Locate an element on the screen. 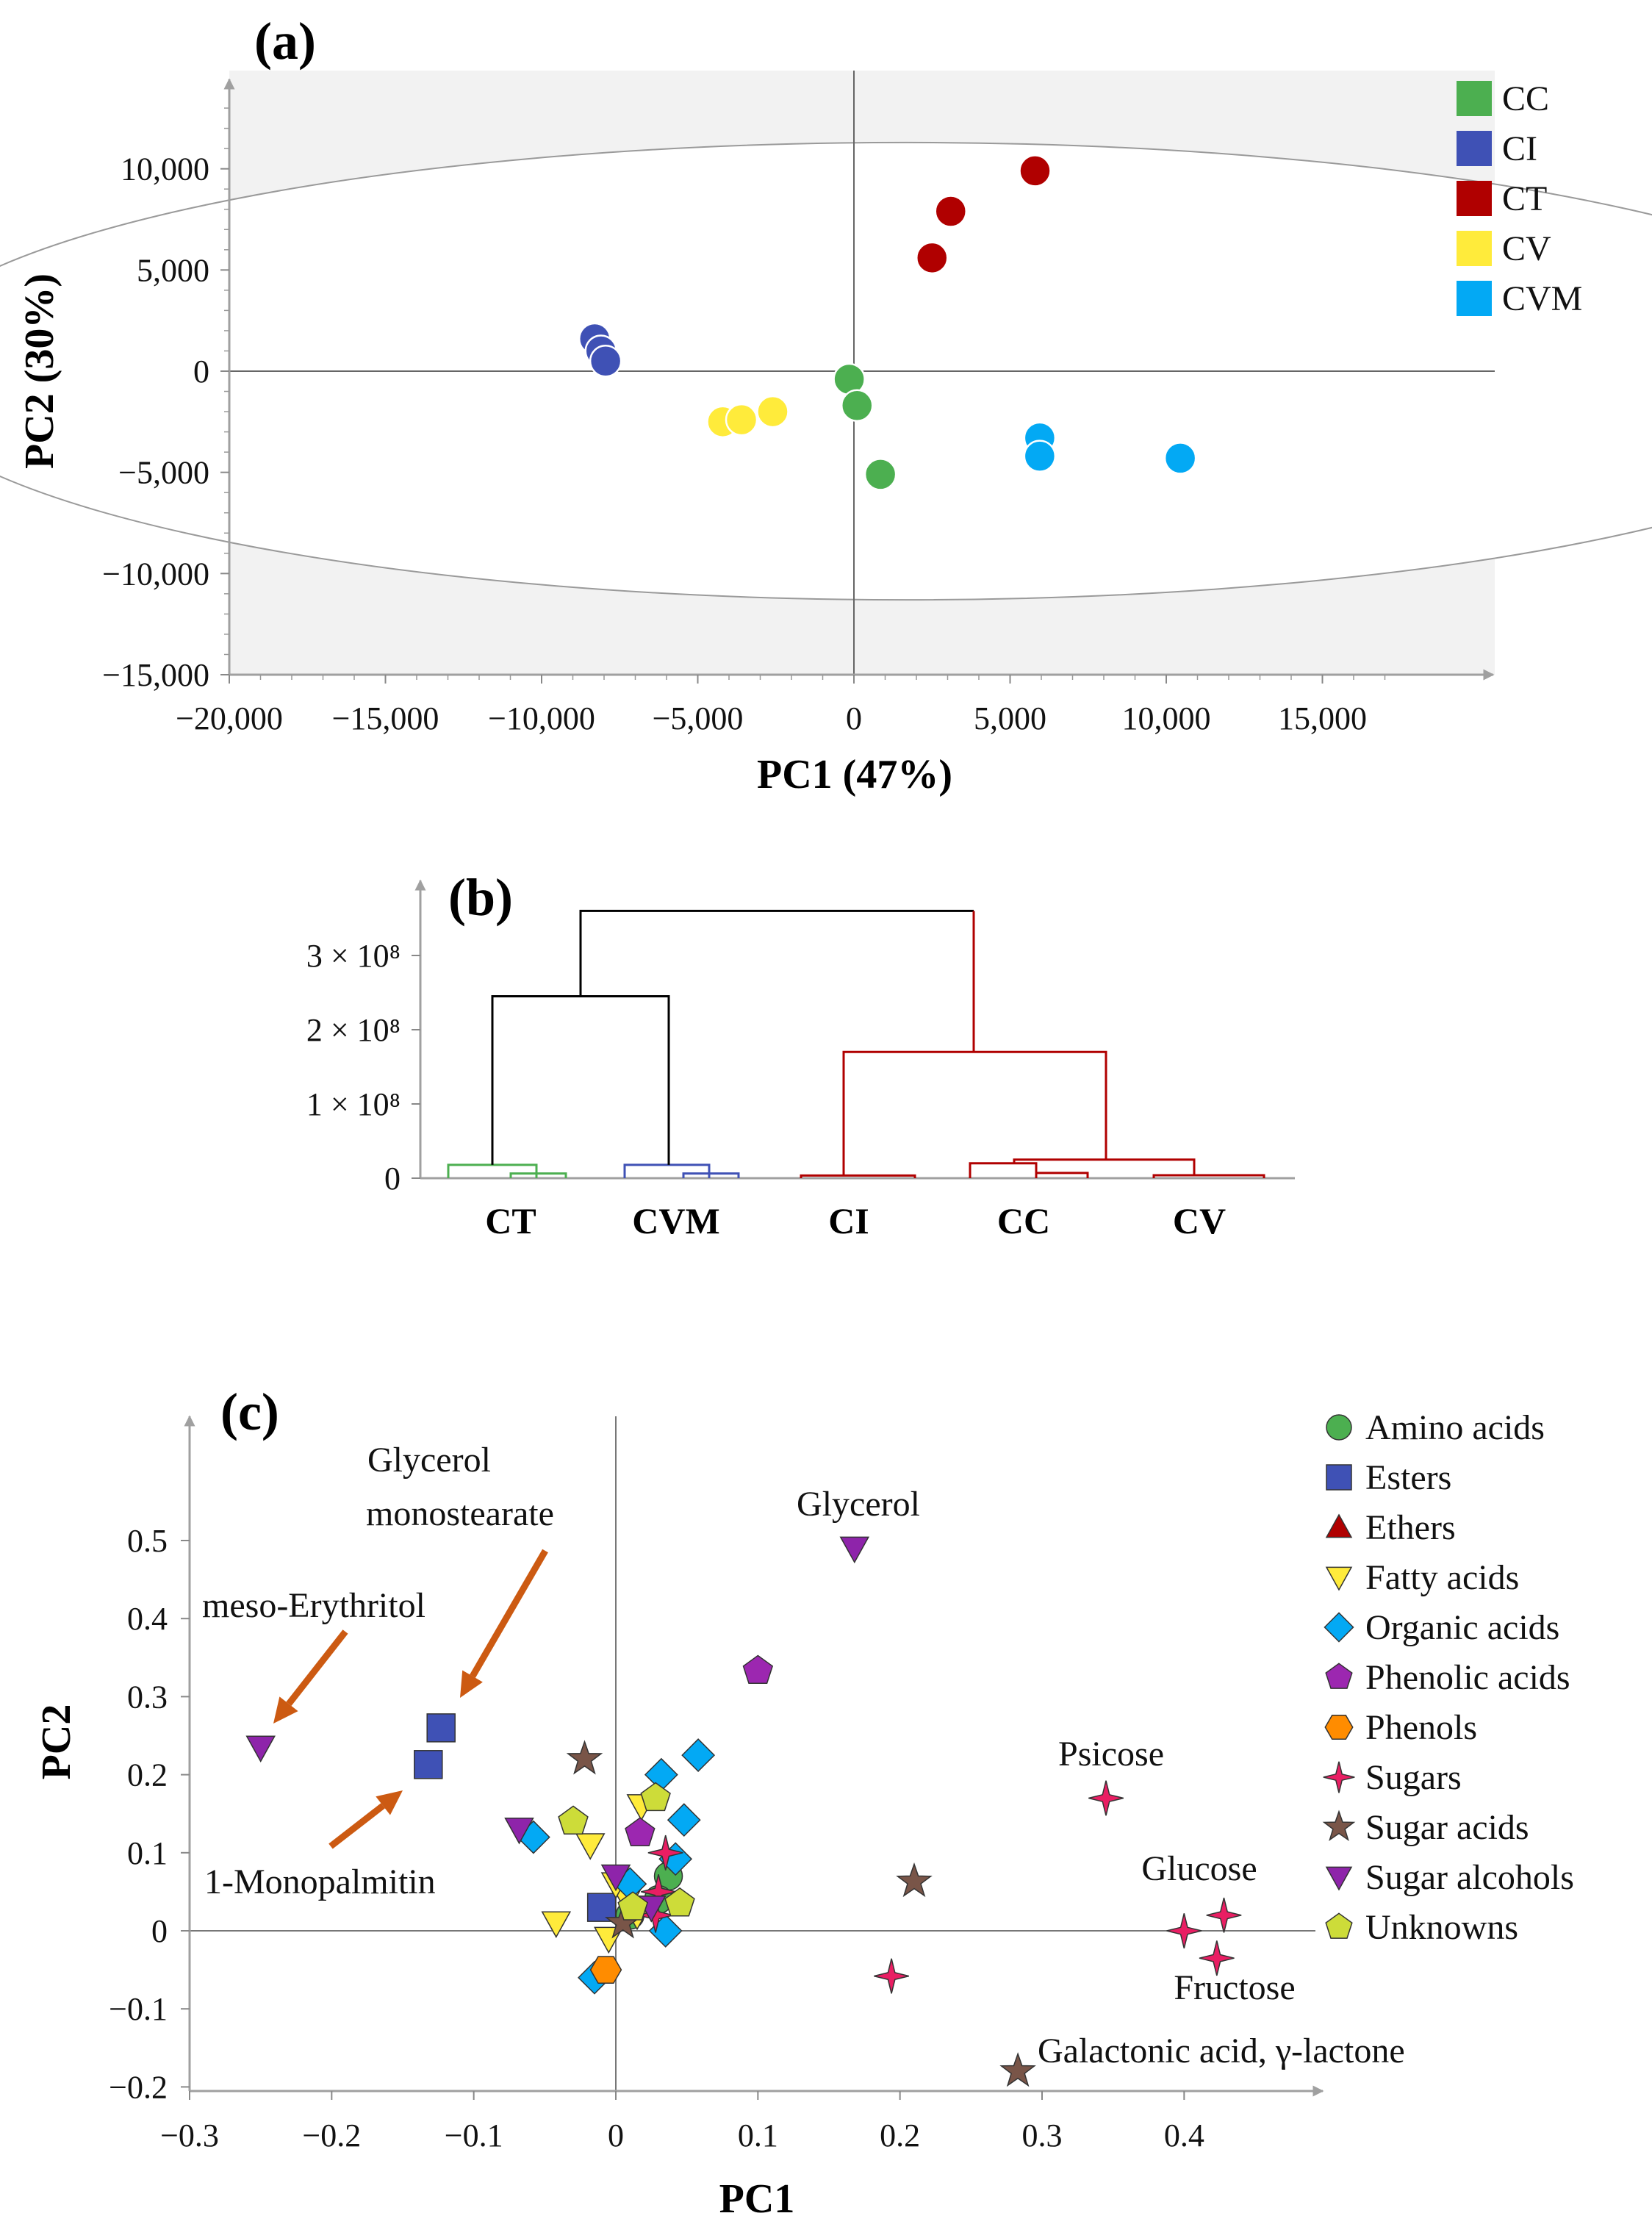 The height and width of the screenshot is (2227, 1652). legend-swatch-cv is located at coordinates (1474, 249).